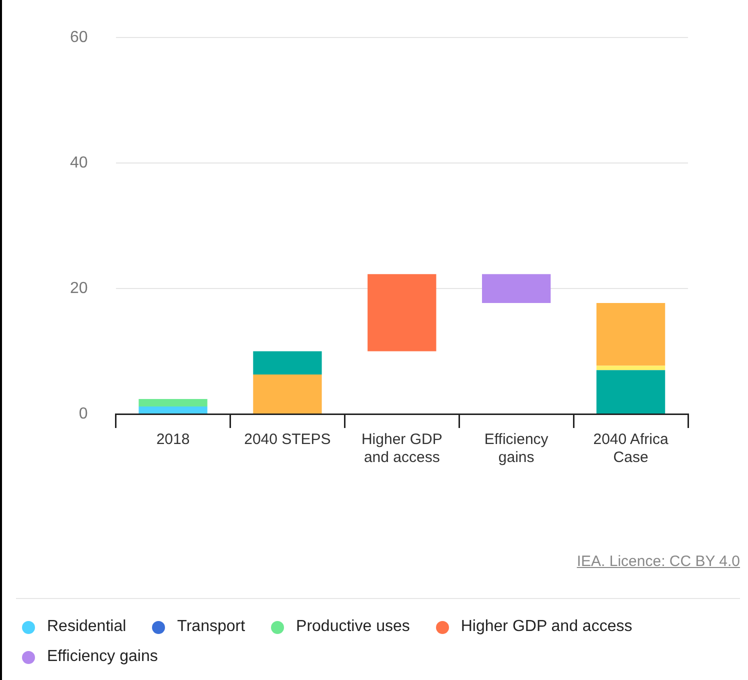 Image resolution: width=748 pixels, height=680 pixels. Describe the element at coordinates (546, 627) in the screenshot. I see `legend-label: Higher GDP and access` at that location.